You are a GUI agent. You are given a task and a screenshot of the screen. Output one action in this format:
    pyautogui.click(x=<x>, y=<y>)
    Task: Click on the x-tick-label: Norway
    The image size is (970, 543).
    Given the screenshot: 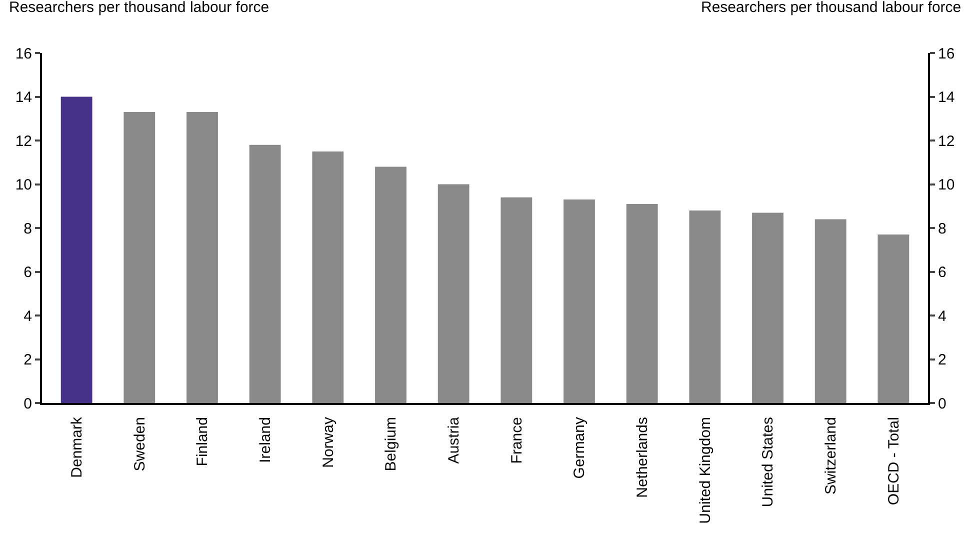 What is the action you would take?
    pyautogui.click(x=328, y=442)
    